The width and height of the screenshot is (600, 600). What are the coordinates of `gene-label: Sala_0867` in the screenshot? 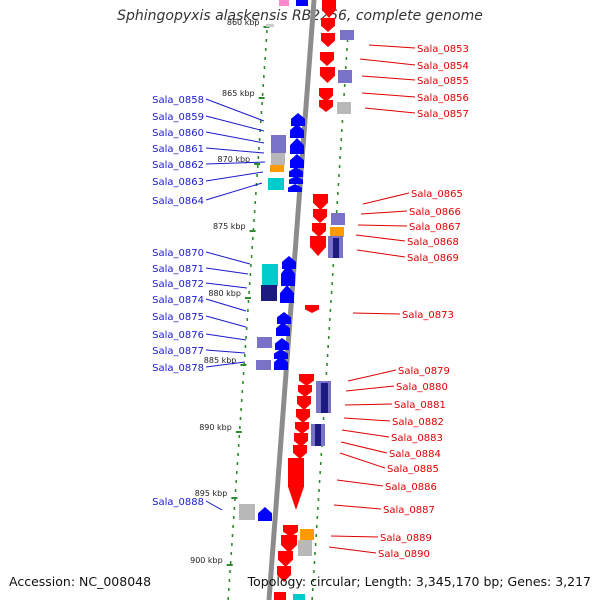 It's located at (435, 227).